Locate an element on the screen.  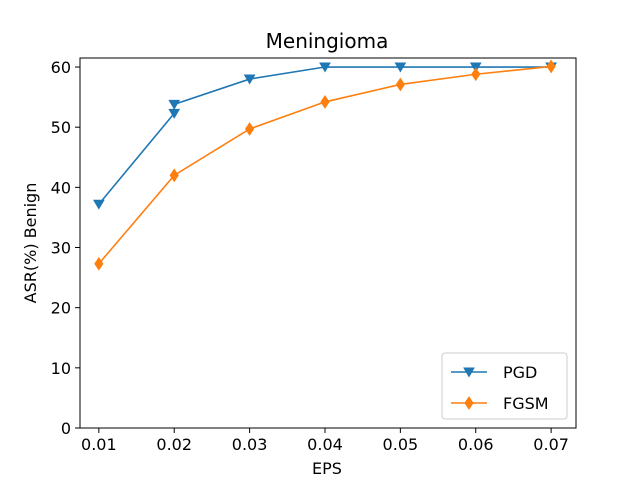
legend-item-fgsm: FGSM is located at coordinates (500, 403).